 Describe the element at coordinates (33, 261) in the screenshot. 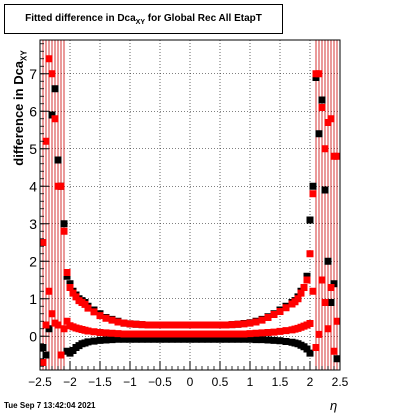

I see `y-tick-label: 2` at that location.